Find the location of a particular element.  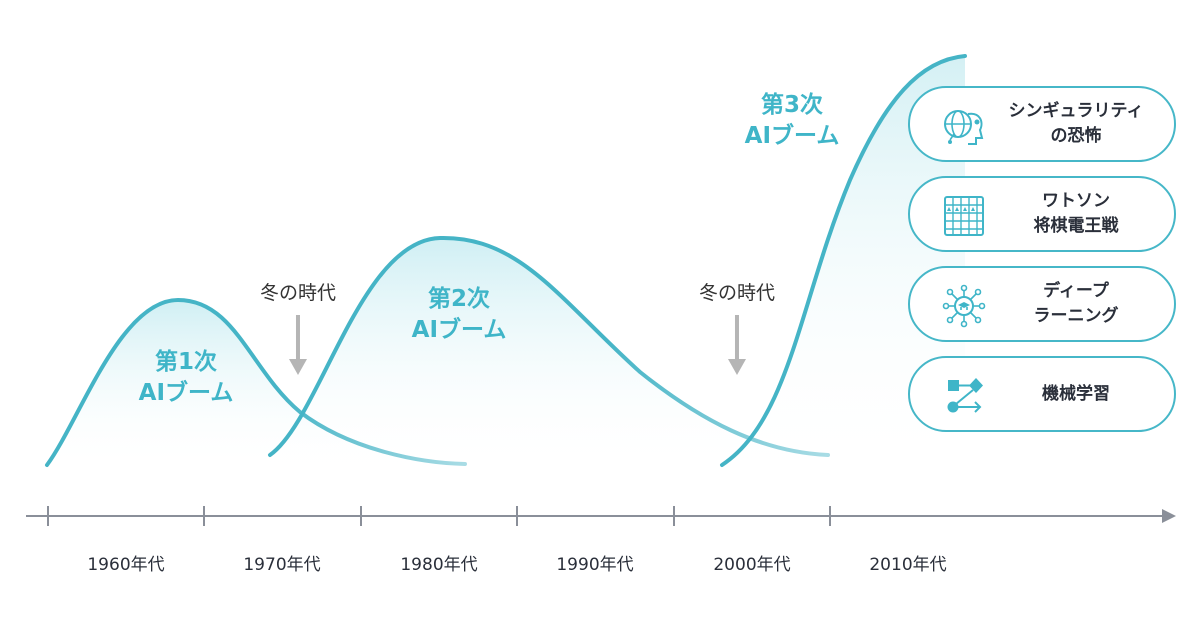

decade-label-1970: 1970年代 is located at coordinates (282, 565).